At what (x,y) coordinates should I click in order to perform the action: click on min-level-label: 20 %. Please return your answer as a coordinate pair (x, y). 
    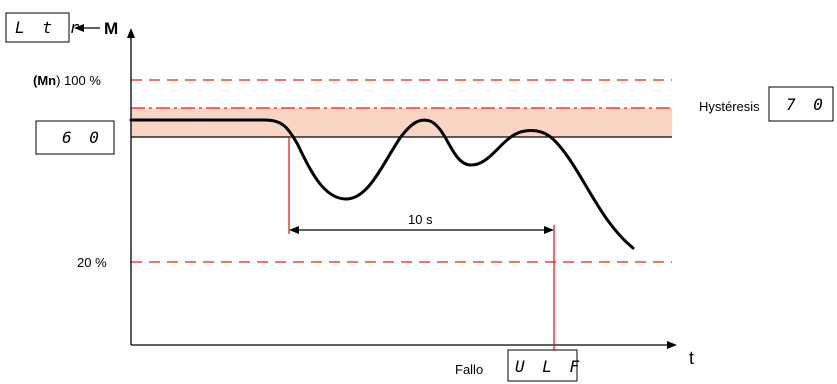
    Looking at the image, I should click on (92, 262).